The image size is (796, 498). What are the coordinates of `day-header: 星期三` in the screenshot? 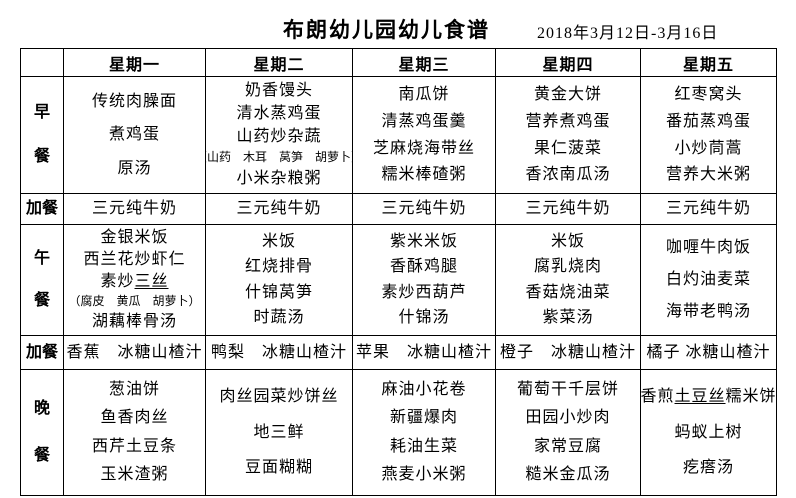 It's located at (424, 62).